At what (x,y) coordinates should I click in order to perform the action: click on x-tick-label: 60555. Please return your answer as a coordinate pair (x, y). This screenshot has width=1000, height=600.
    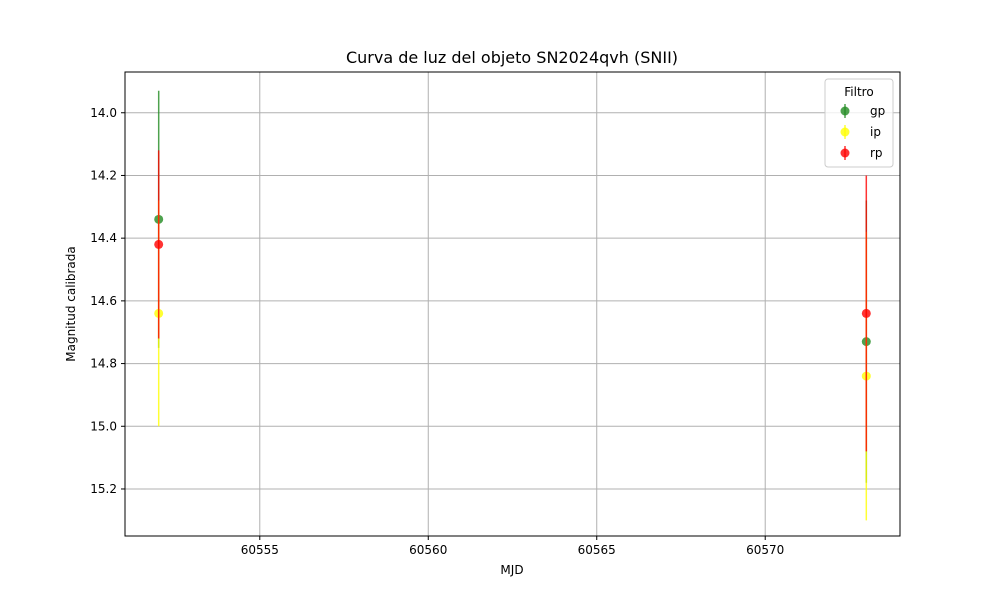
    Looking at the image, I should click on (260, 550).